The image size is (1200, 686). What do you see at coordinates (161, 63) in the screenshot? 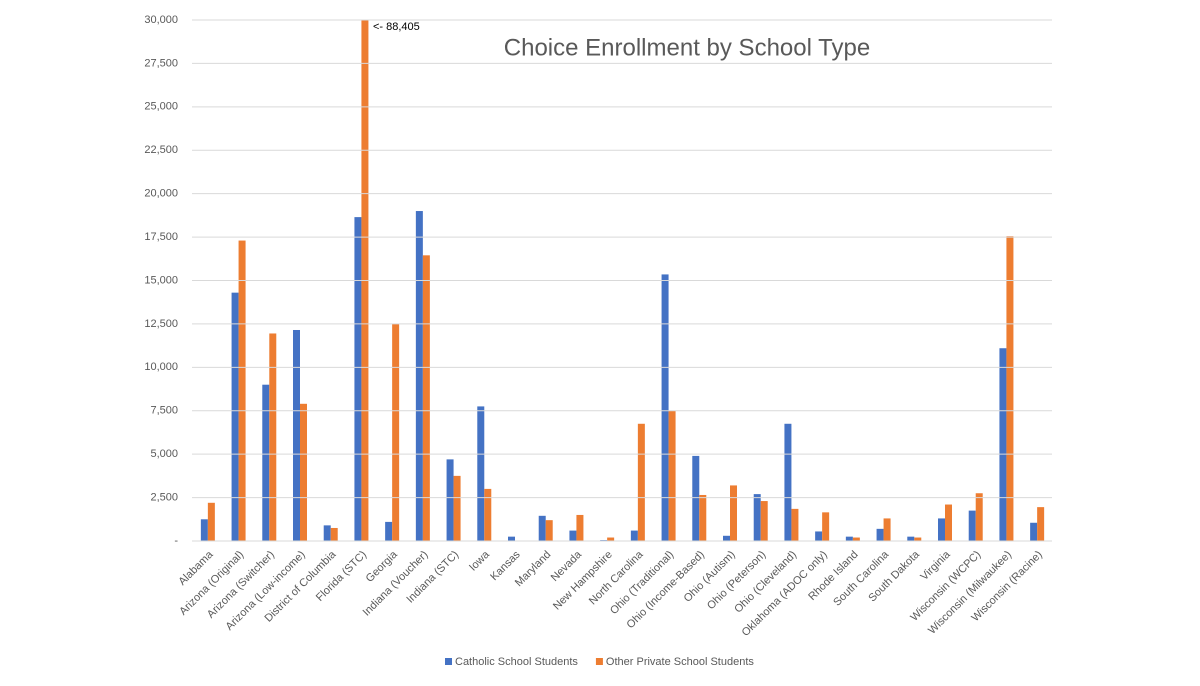
I see `y-tick-label: 27,500` at bounding box center [161, 63].